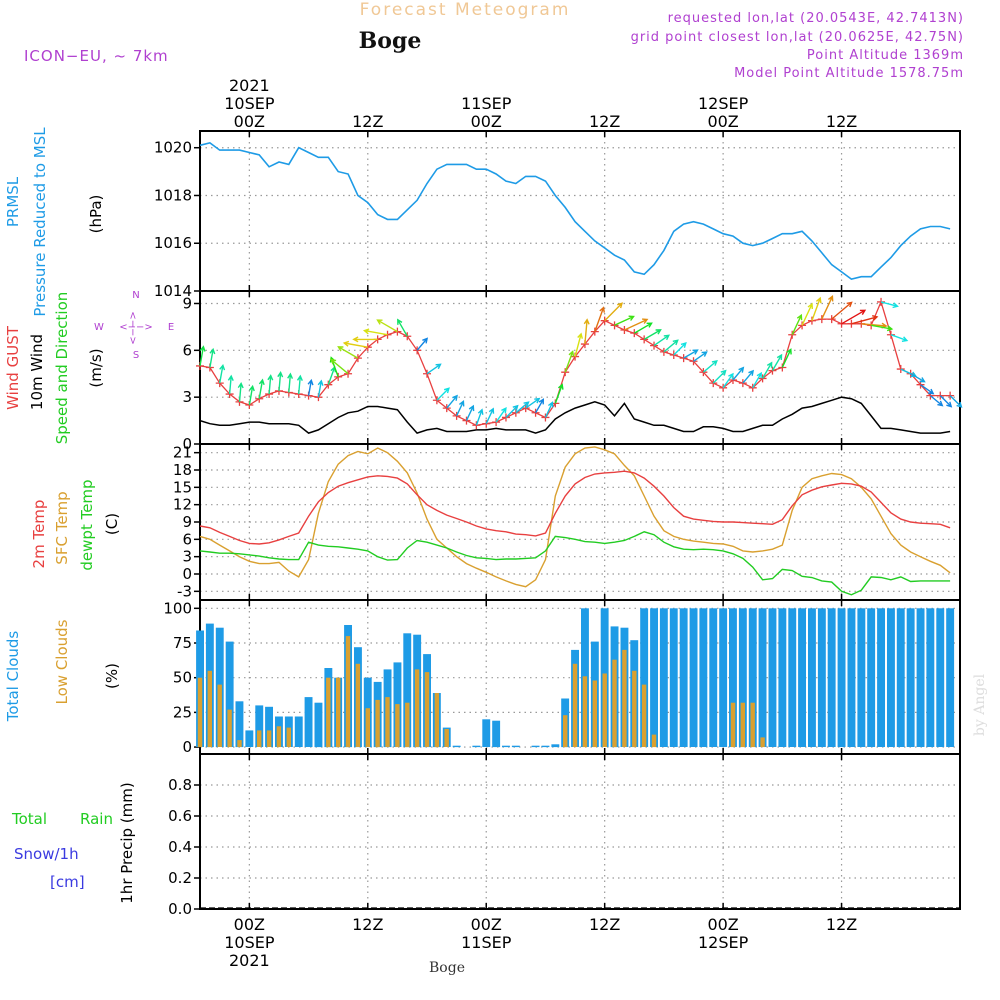 The image size is (1000, 1000). What do you see at coordinates (134, 325) in the screenshot?
I see `compass-rose: N E S W <−−><−−>` at bounding box center [134, 325].